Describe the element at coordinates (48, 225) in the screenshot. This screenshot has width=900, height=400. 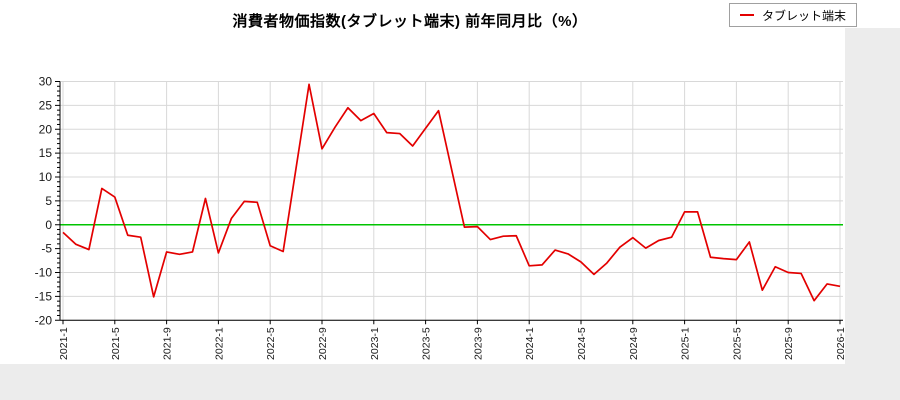
I see `y-tick-label: 0` at that location.